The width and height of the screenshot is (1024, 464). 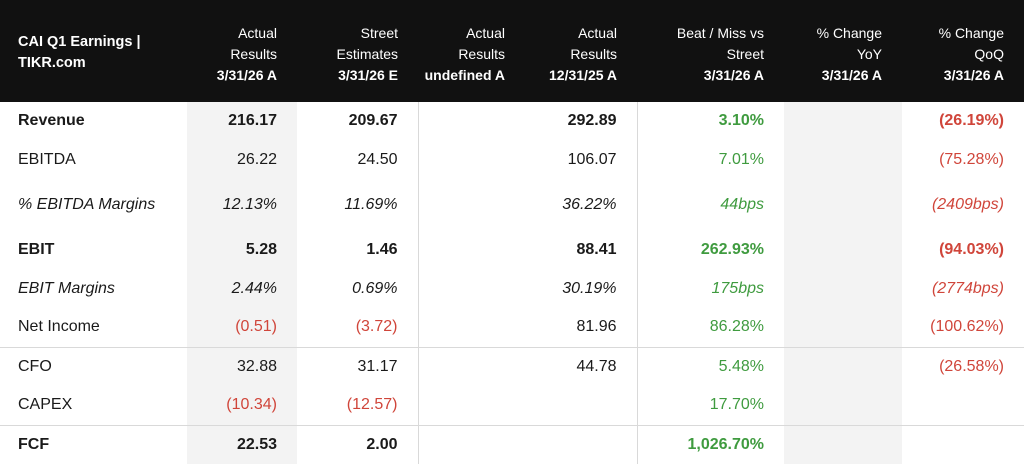 I want to click on cell-beat-miss: 262.93%, so click(x=710, y=250).